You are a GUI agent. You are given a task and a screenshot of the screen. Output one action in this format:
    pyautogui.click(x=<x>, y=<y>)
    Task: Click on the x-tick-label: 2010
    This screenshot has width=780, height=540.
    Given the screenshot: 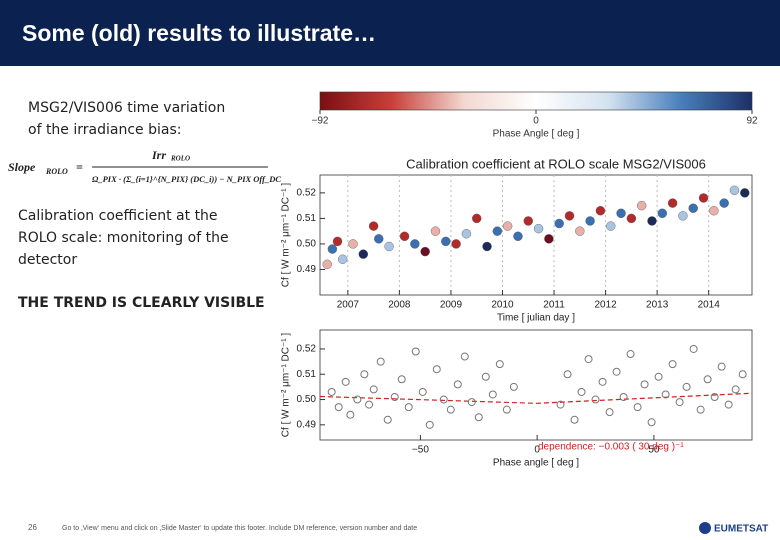 What is the action you would take?
    pyautogui.click(x=502, y=305)
    